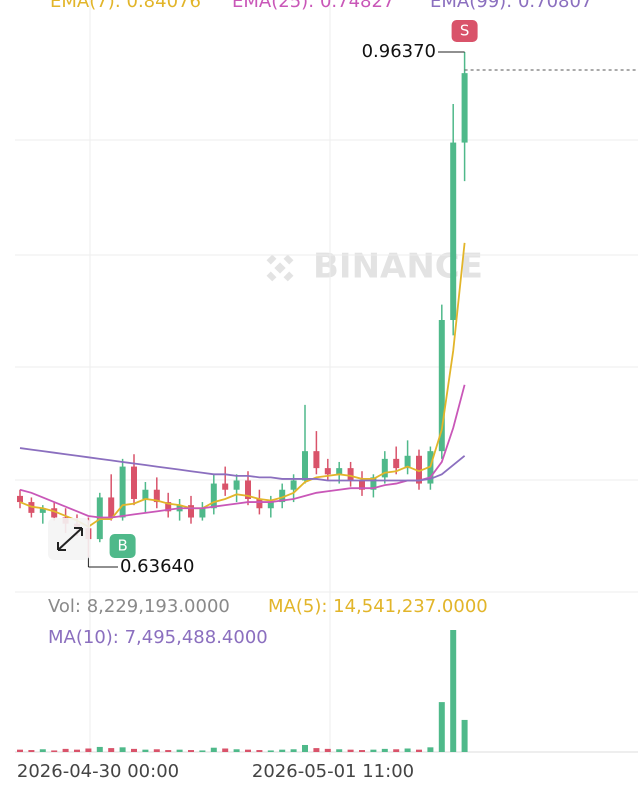  What do you see at coordinates (398, 267) in the screenshot?
I see `watermark-text: BINANCE` at bounding box center [398, 267].